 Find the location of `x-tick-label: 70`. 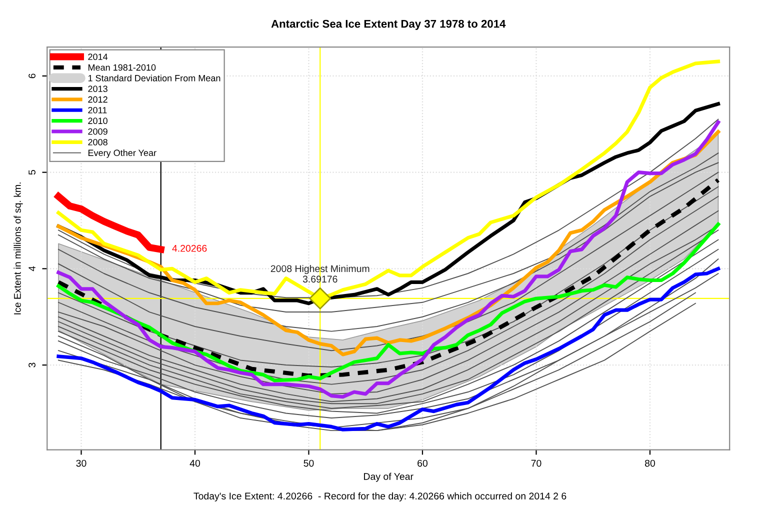

x-tick-label: 70 is located at coordinates (536, 463).